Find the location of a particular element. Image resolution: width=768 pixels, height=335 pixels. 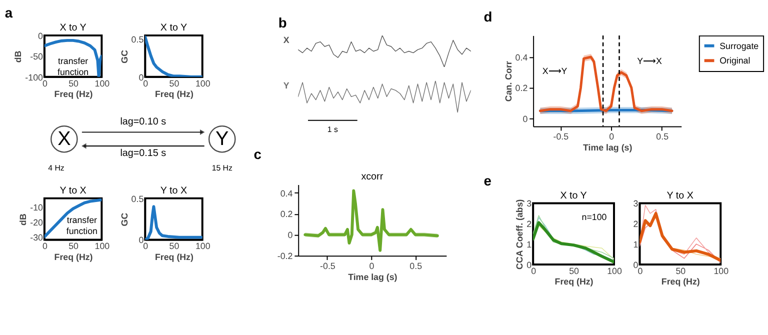

annotation: X⟶Y is located at coordinates (555, 71).